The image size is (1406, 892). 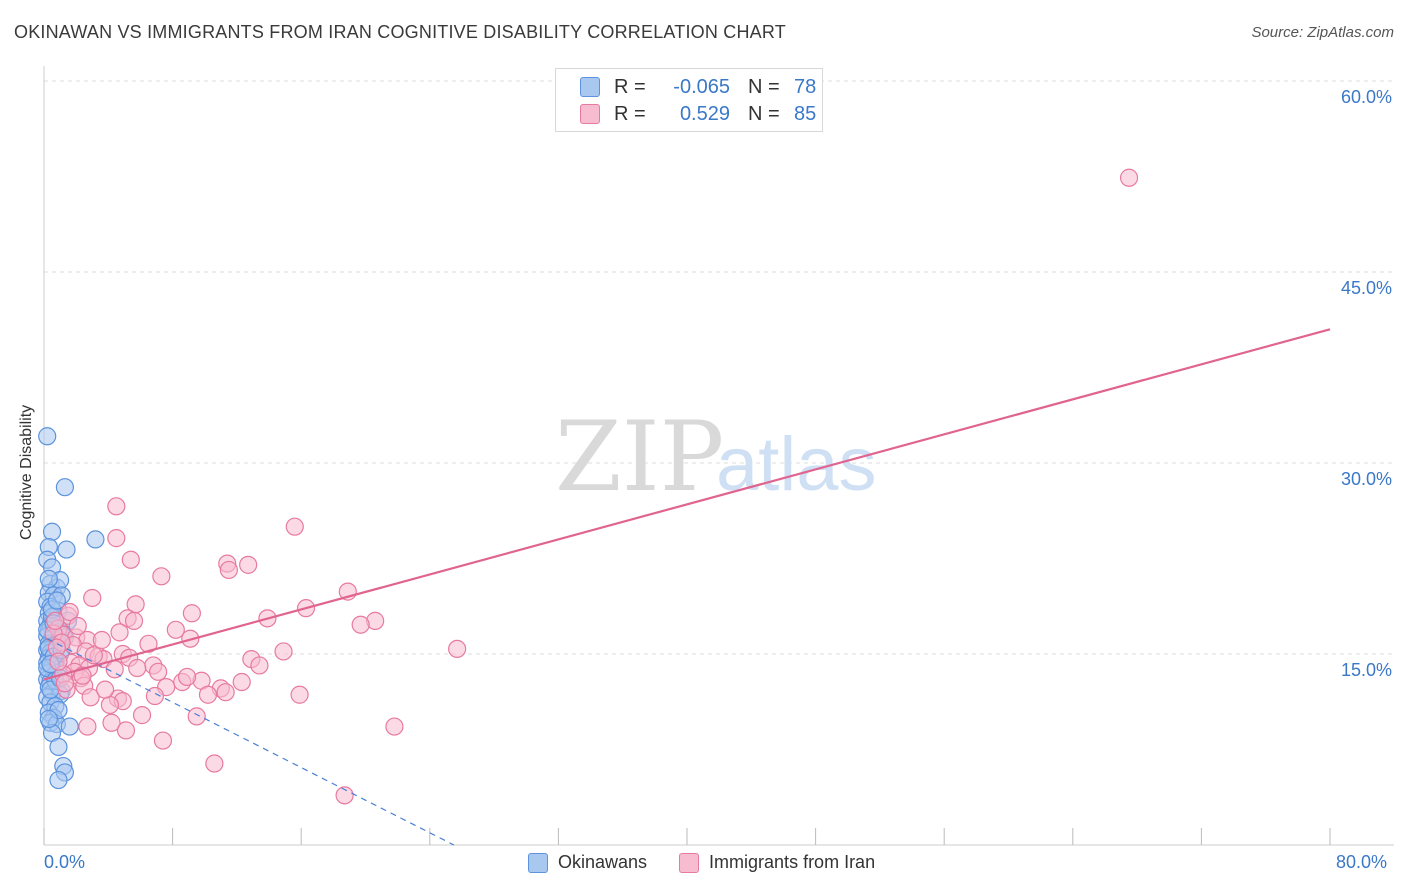 What do you see at coordinates (805, 113) in the screenshot?
I see `legend-n-value: 85` at bounding box center [805, 113].